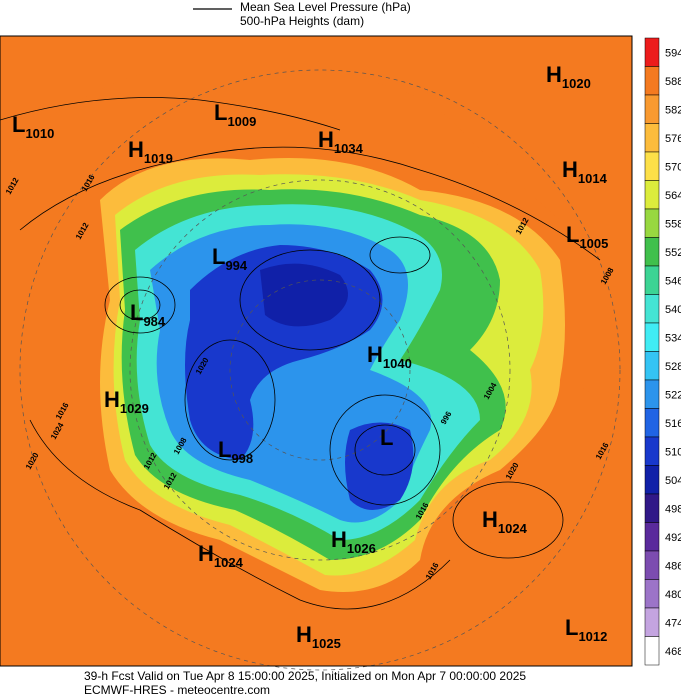 The width and height of the screenshot is (681, 700). What do you see at coordinates (673, 253) in the screenshot?
I see `colorbar-label: 552` at bounding box center [673, 253].